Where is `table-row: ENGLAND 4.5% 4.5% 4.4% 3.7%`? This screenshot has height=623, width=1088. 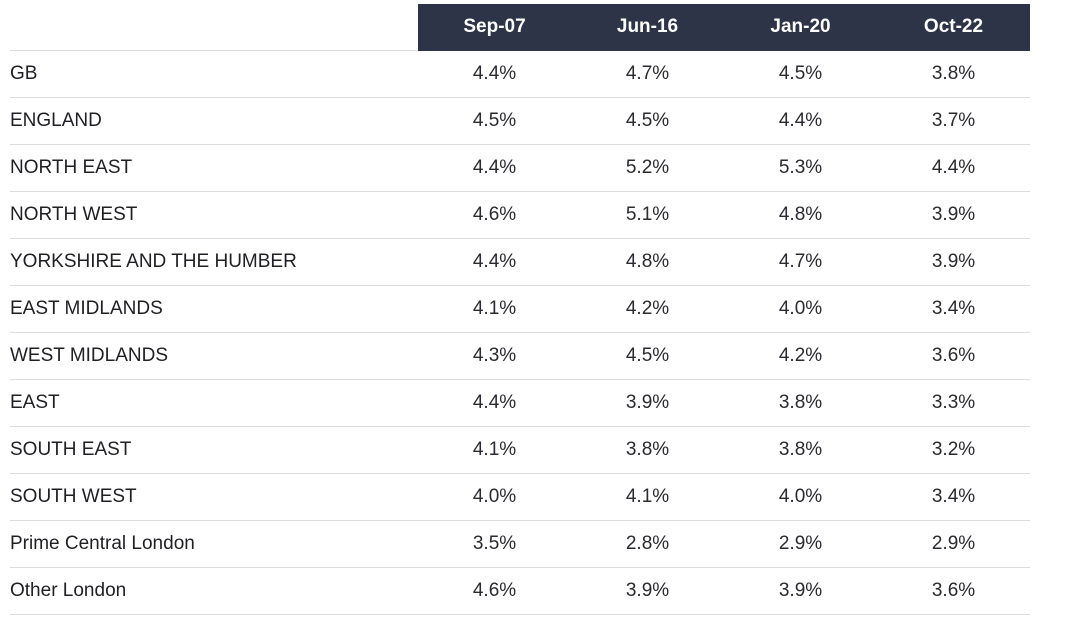 table-row: ENGLAND 4.5% 4.5% 4.4% 3.7% is located at coordinates (520, 121).